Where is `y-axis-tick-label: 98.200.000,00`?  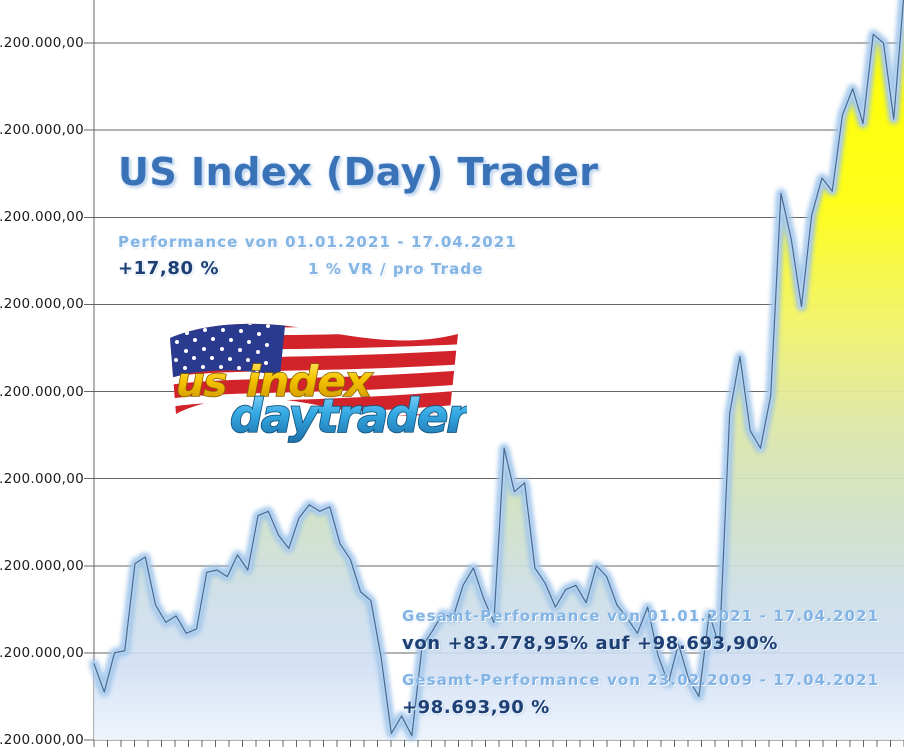
y-axis-tick-label: 98.200.000,00 is located at coordinates (42, 43).